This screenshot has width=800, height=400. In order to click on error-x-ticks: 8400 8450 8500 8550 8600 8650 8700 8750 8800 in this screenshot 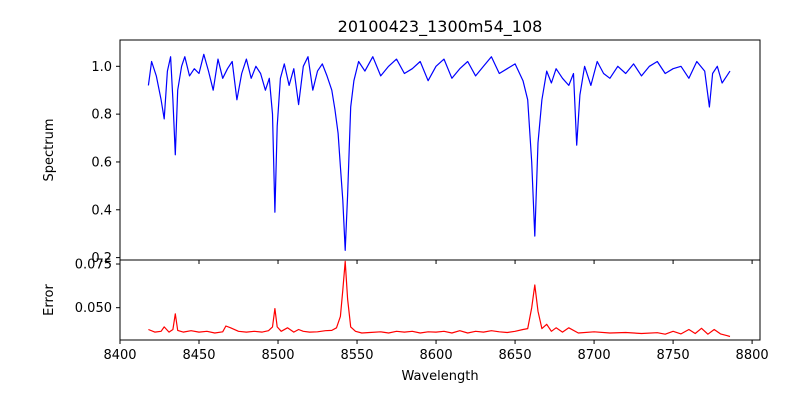, I will do `click(436, 351)`.